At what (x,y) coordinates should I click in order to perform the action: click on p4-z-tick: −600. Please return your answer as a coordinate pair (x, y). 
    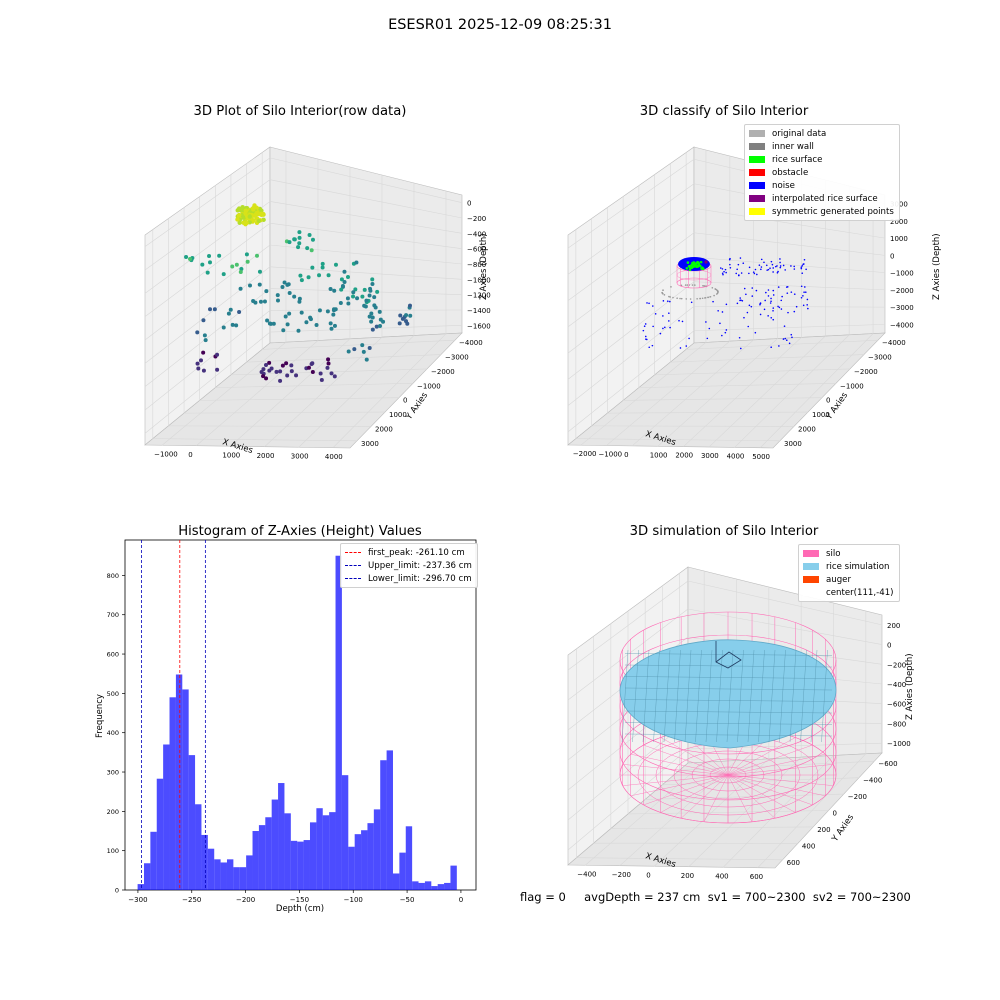
    Looking at the image, I should click on (896, 705).